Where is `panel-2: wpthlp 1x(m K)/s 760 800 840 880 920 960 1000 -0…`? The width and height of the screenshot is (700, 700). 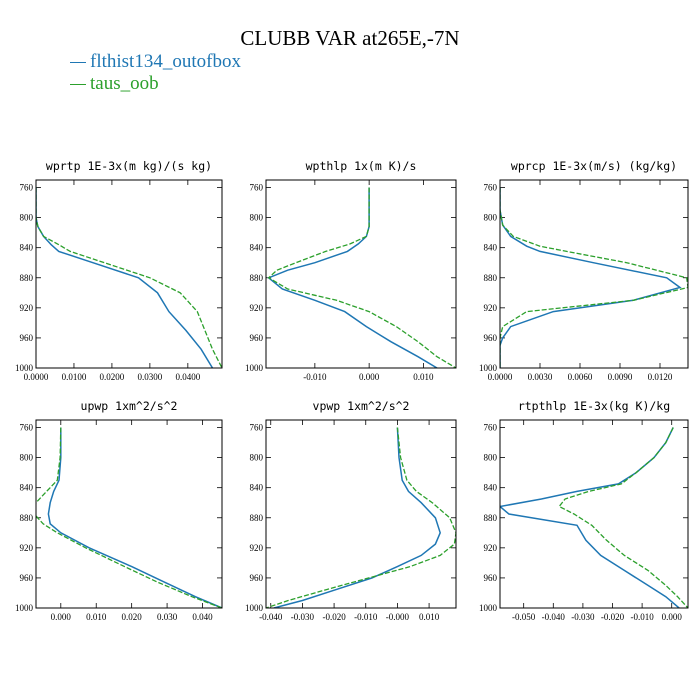 panel-2: wpthlp 1x(m K)/s 760 800 840 880 920 960 1000 -0… is located at coordinates (351, 270).